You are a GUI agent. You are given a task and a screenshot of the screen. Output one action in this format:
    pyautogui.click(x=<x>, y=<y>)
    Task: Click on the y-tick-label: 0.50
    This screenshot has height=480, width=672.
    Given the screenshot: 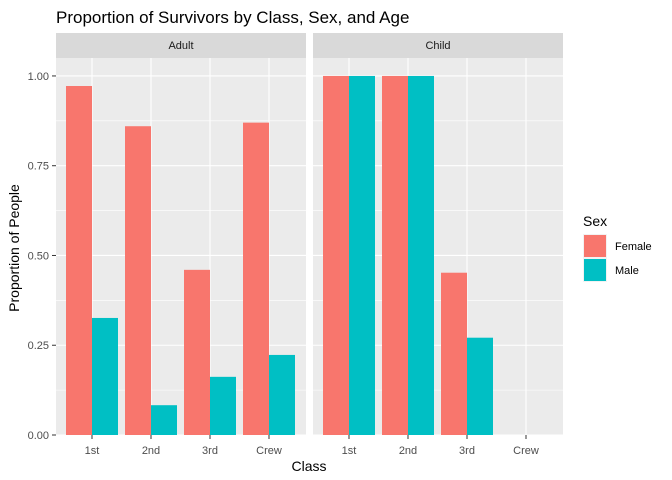 What is the action you would take?
    pyautogui.click(x=38, y=256)
    